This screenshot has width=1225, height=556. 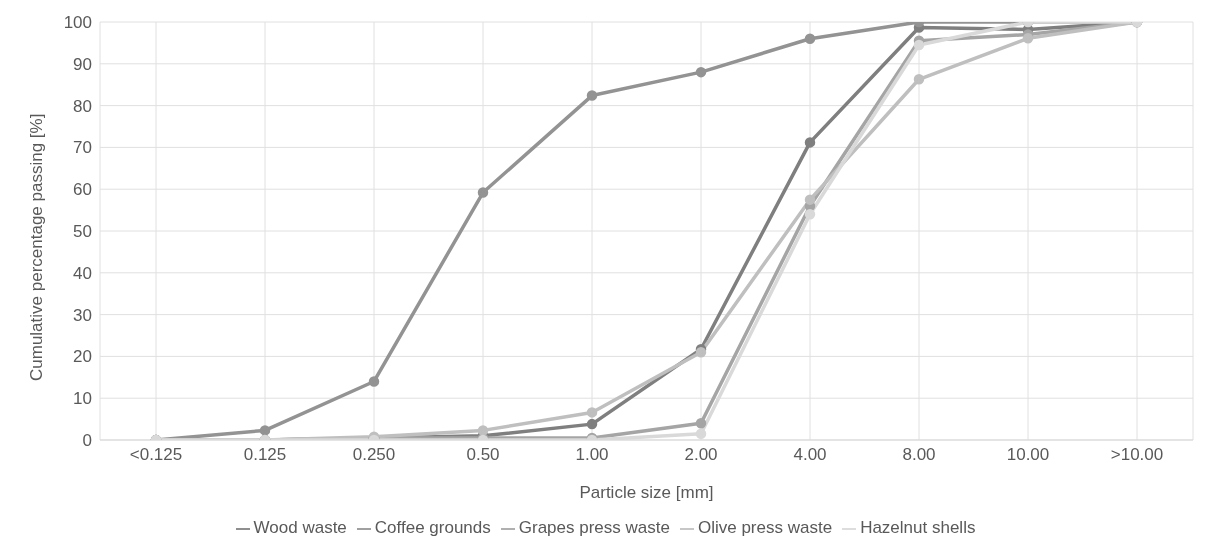 I want to click on x-axis-title: Particle size [mm], so click(x=646, y=492).